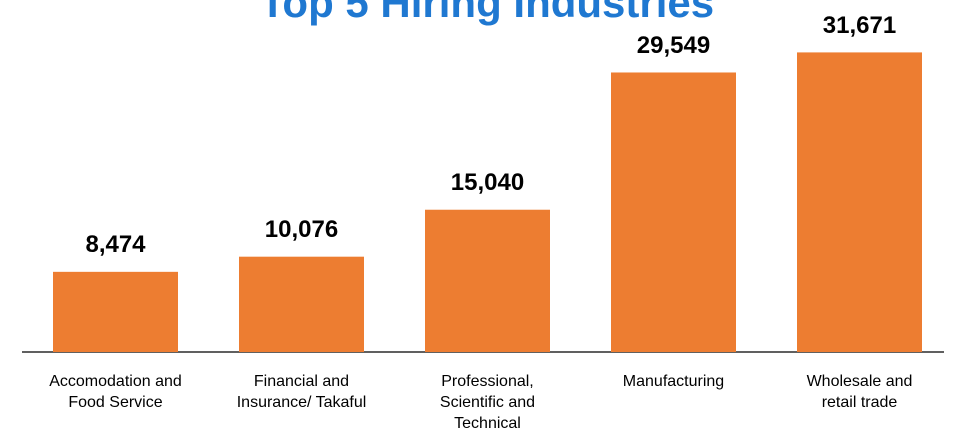 The image size is (958, 440). What do you see at coordinates (115, 392) in the screenshot?
I see `x-tick-label: Accomodation and Food Service` at bounding box center [115, 392].